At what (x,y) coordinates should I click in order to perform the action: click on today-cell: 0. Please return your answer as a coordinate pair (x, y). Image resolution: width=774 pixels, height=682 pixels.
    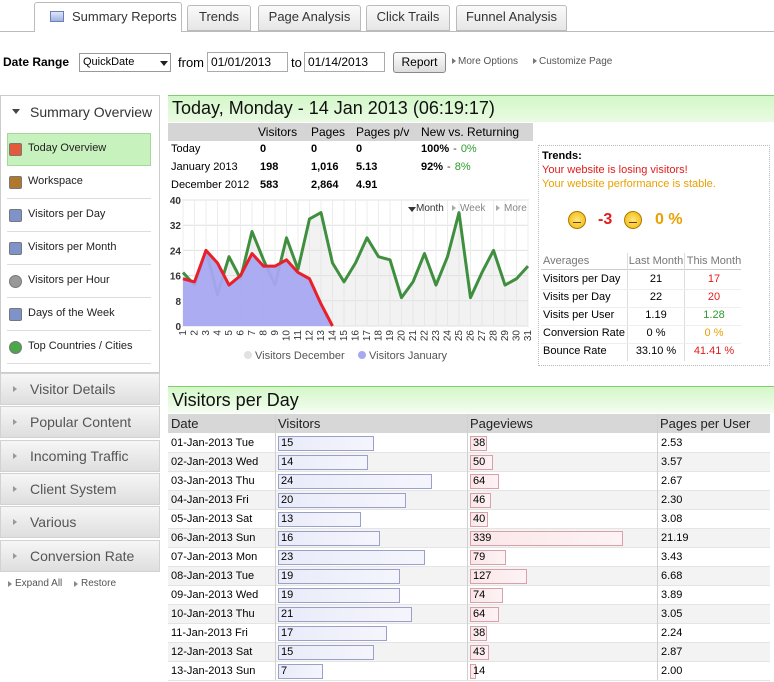
    Looking at the image, I should click on (314, 149).